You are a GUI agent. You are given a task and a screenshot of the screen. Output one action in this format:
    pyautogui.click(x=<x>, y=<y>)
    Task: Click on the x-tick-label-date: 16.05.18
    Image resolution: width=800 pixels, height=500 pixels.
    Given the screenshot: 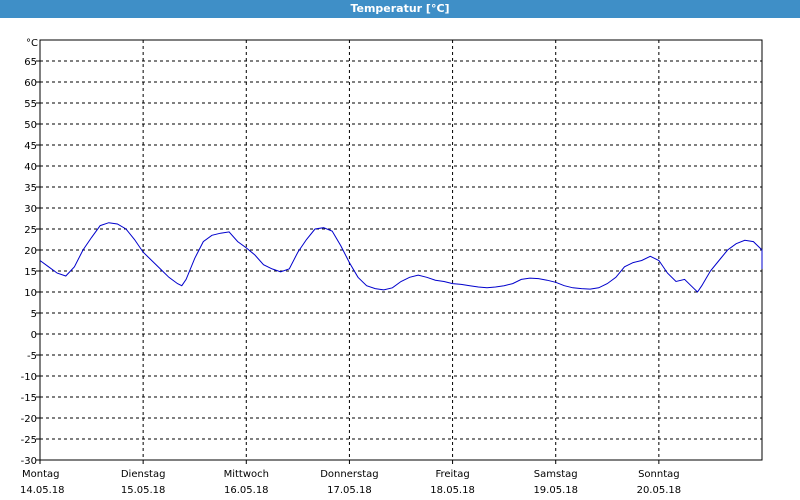 What is the action you would take?
    pyautogui.click(x=246, y=490)
    